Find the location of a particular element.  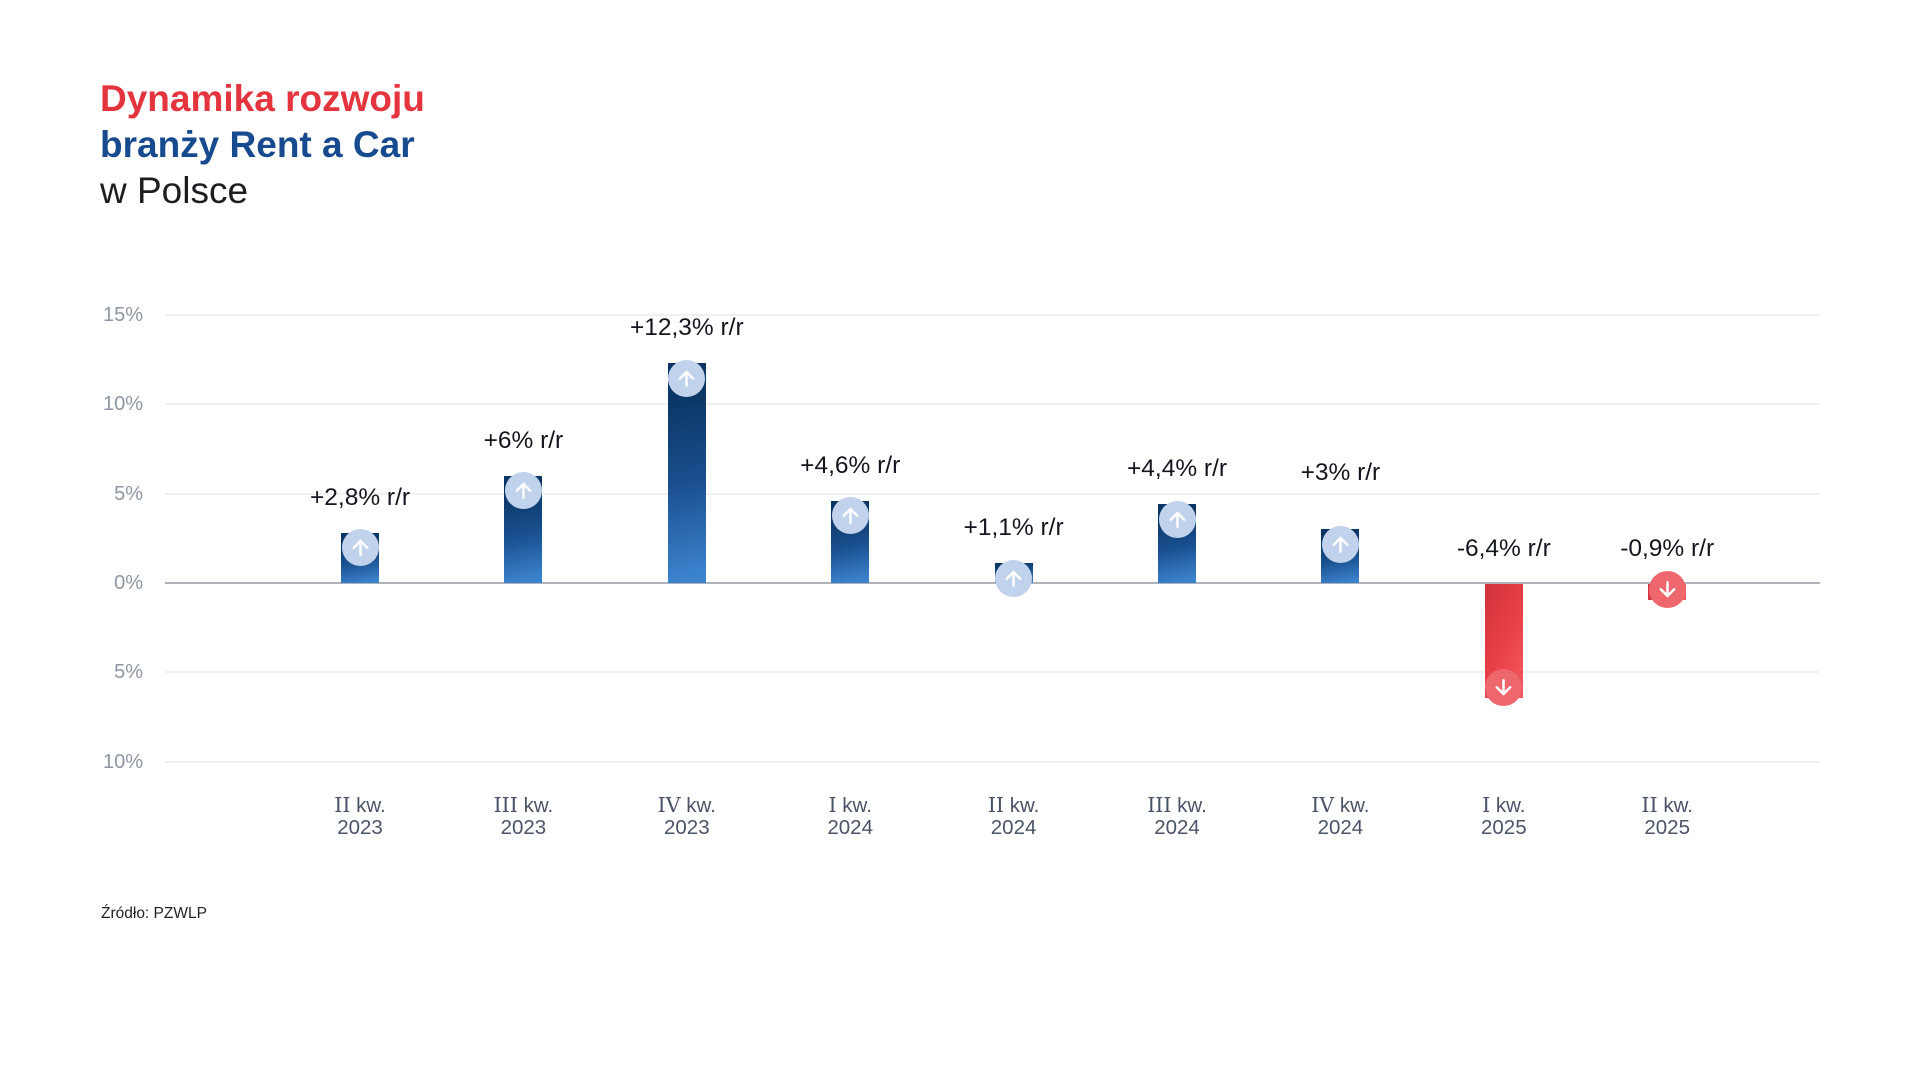

chart-title-line1: Dynamika rozwoju is located at coordinates (262, 98).